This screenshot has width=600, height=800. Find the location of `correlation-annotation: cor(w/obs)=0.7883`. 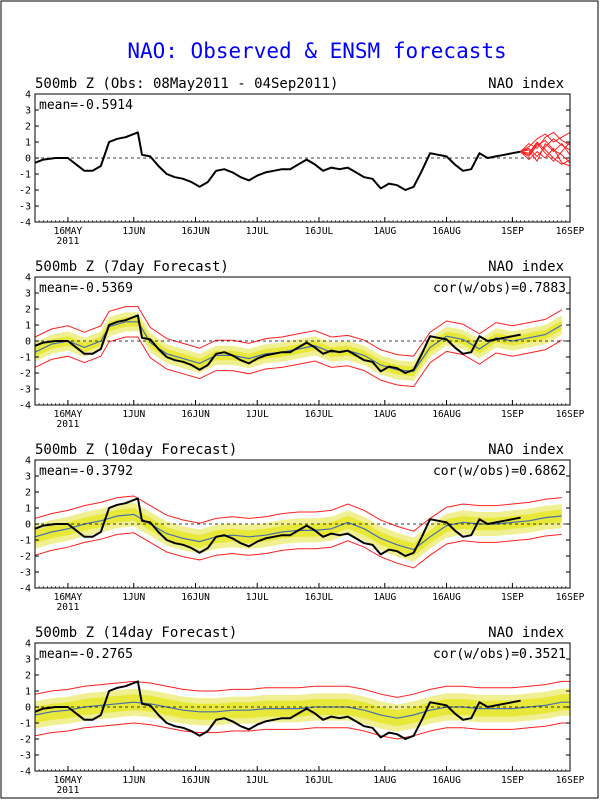

correlation-annotation: cor(w/obs)=0.7883 is located at coordinates (499, 288).